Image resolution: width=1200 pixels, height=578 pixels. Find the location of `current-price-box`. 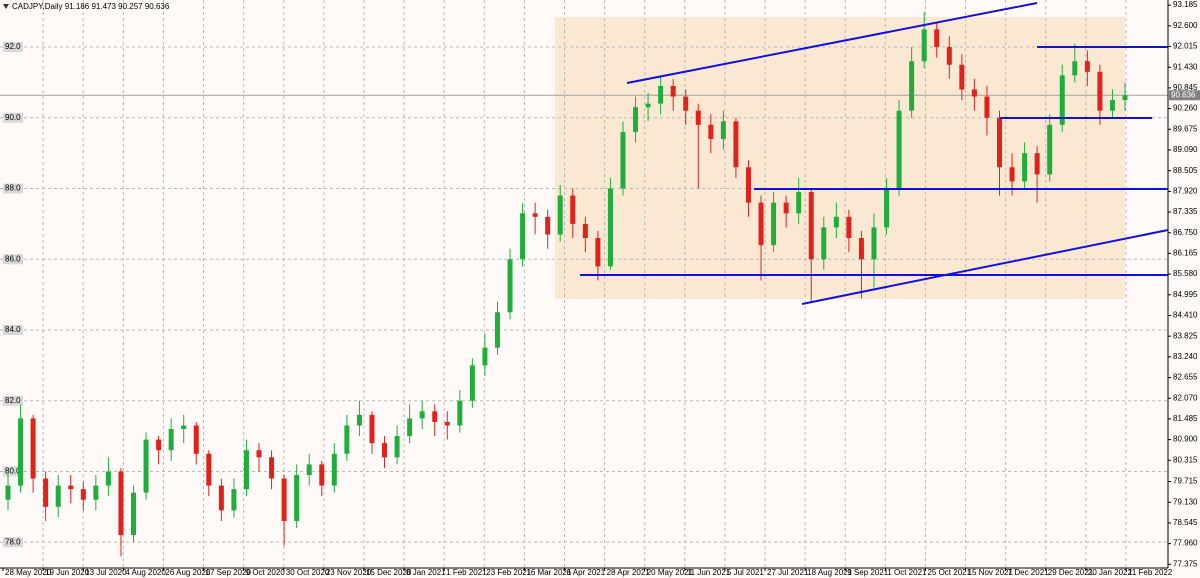

current-price-box is located at coordinates (1184, 95).